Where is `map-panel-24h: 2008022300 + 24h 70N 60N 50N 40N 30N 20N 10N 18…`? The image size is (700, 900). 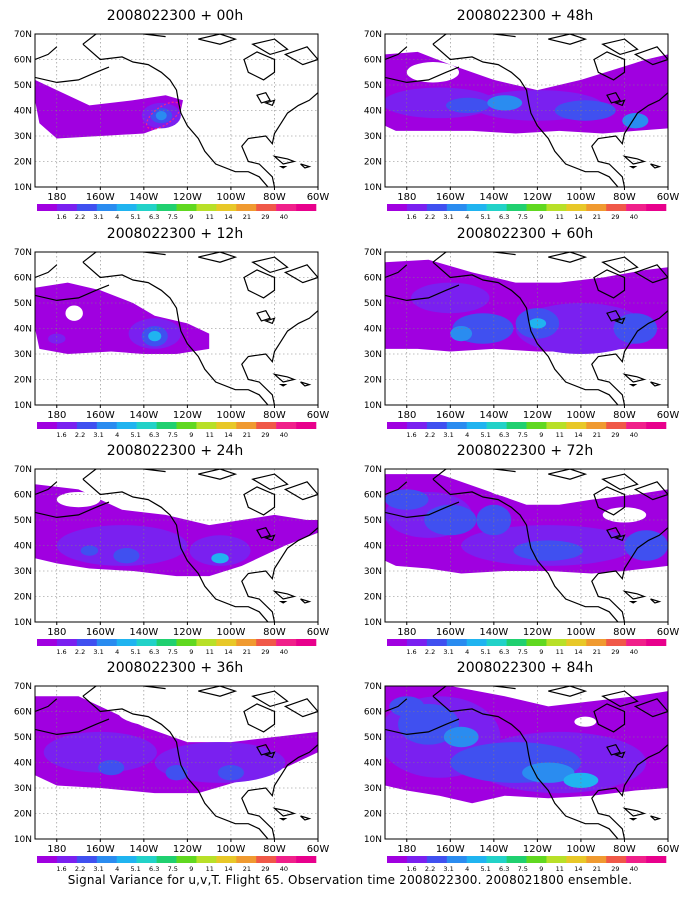 map-panel-24h: 2008022300 + 24h 70N 60N 50N 40N 30N 20N 10N 18… is located at coordinates (175, 550).